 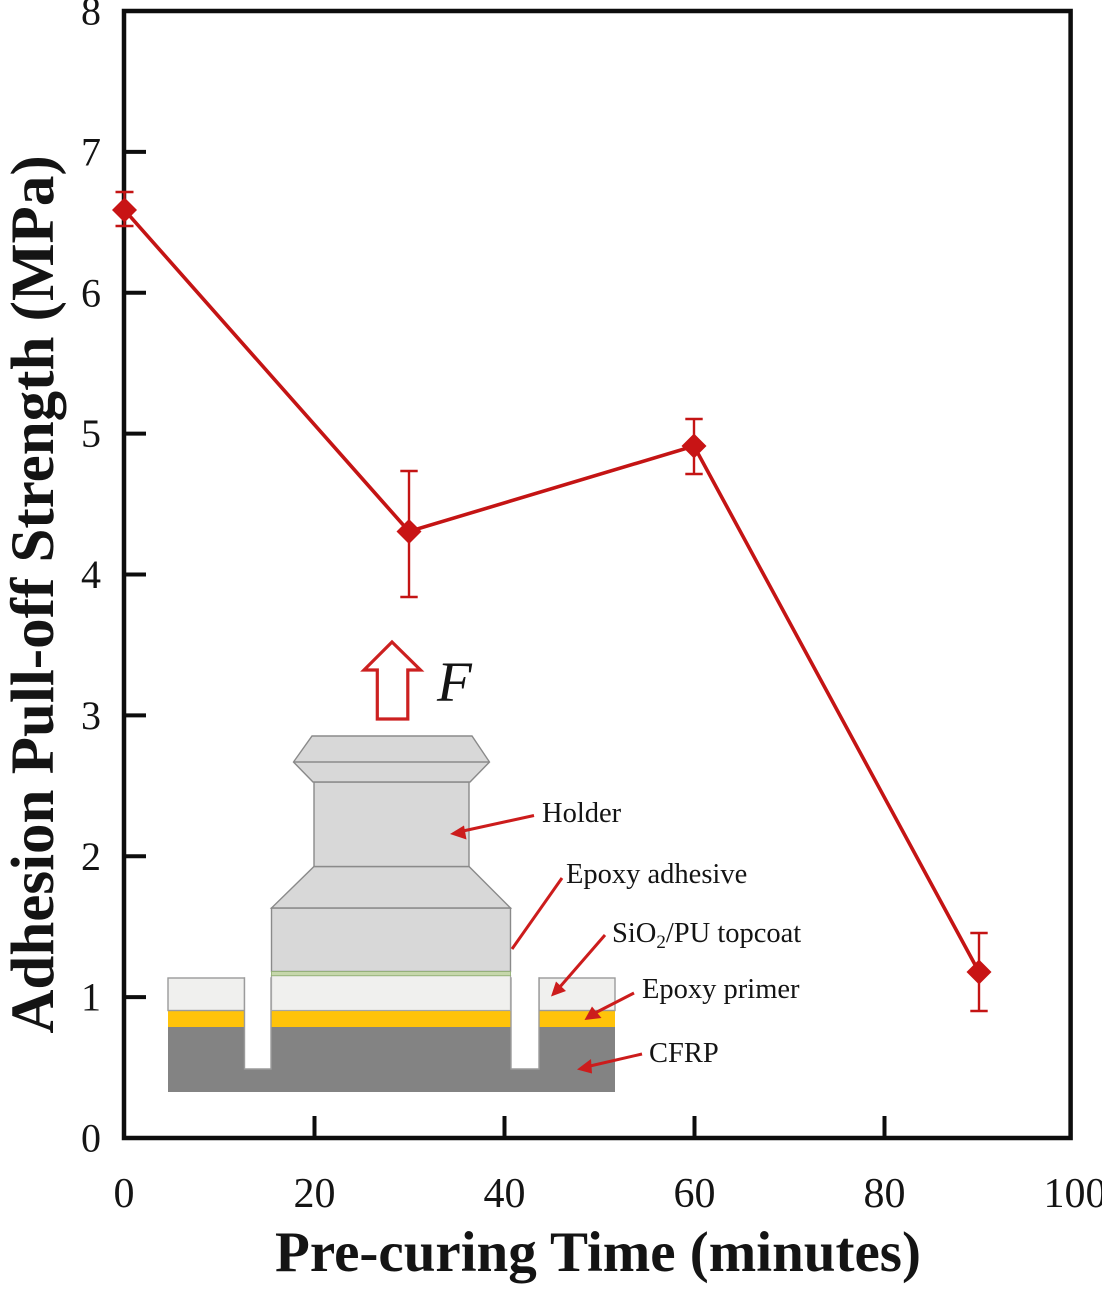 I want to click on svg-text: F, so click(x=454, y=682).